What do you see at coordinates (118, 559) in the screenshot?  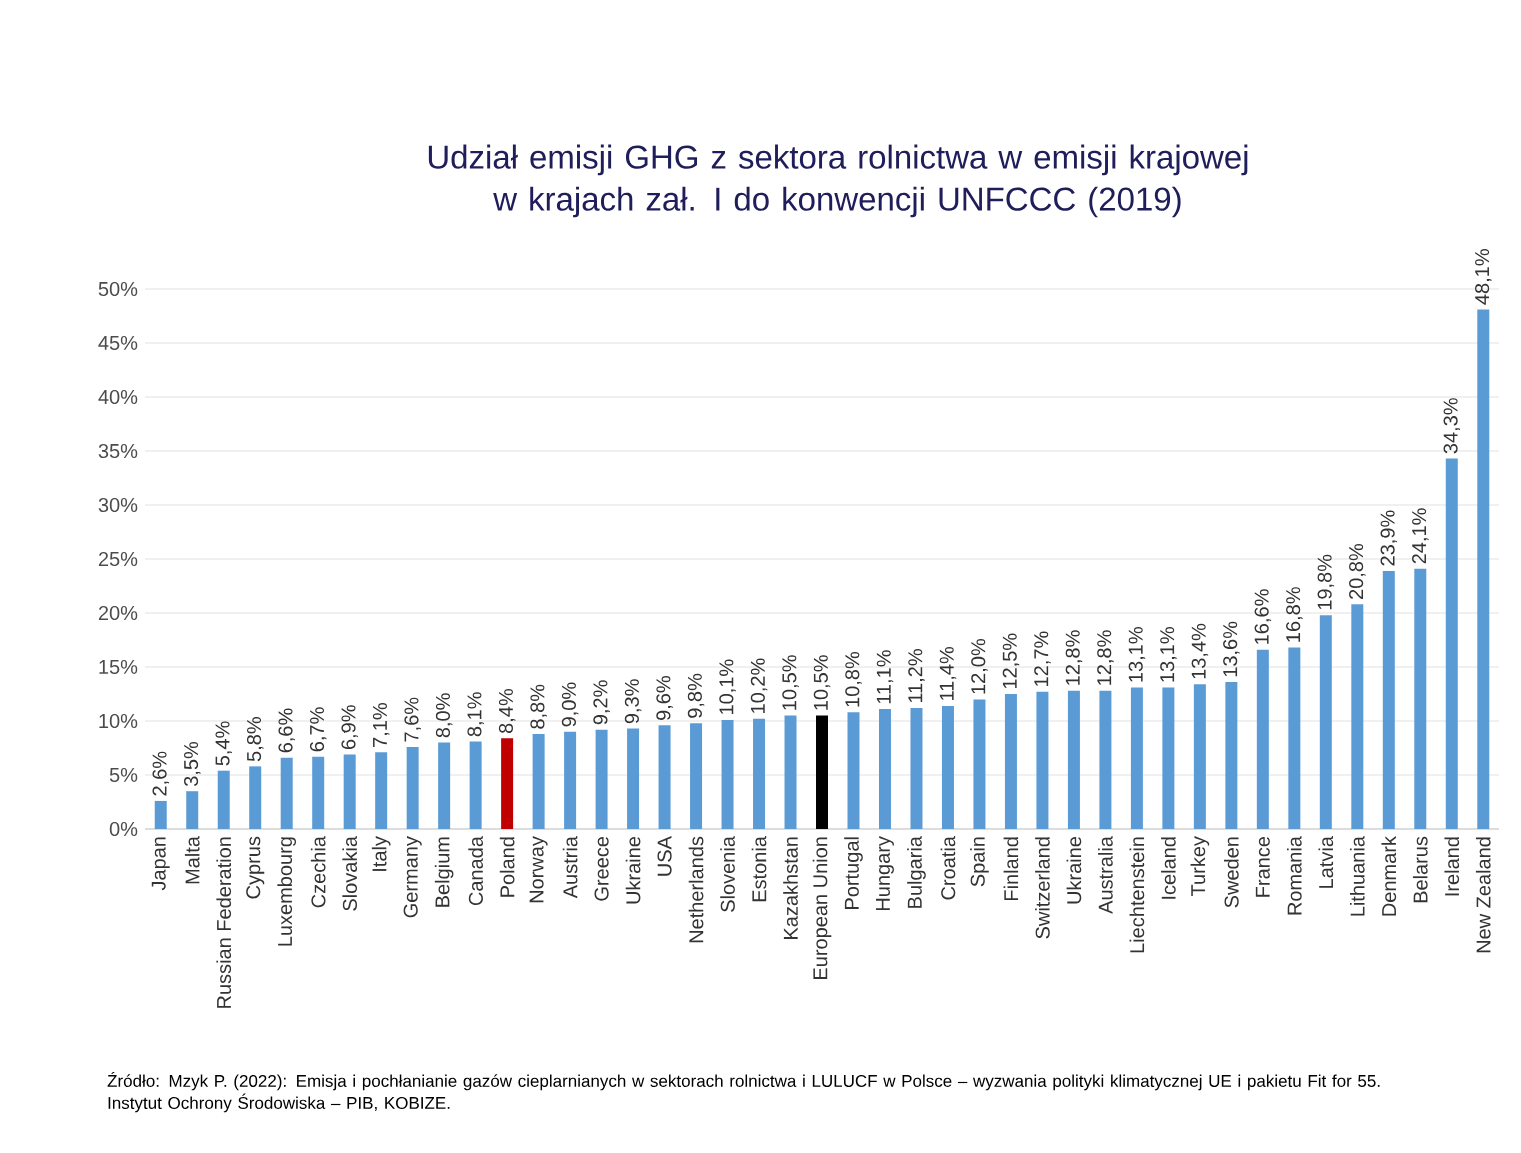 I see `y-tick-label: 25%` at bounding box center [118, 559].